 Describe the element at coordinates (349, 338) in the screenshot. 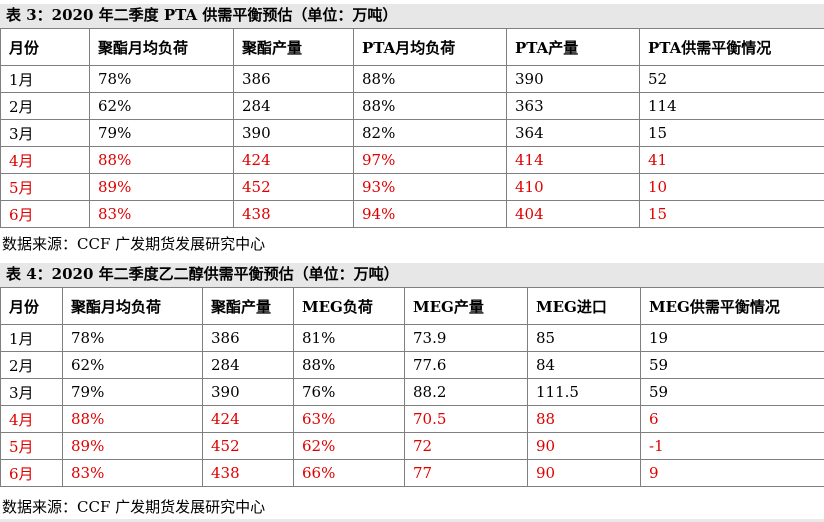

I see `cell-meg-load: 81%` at that location.